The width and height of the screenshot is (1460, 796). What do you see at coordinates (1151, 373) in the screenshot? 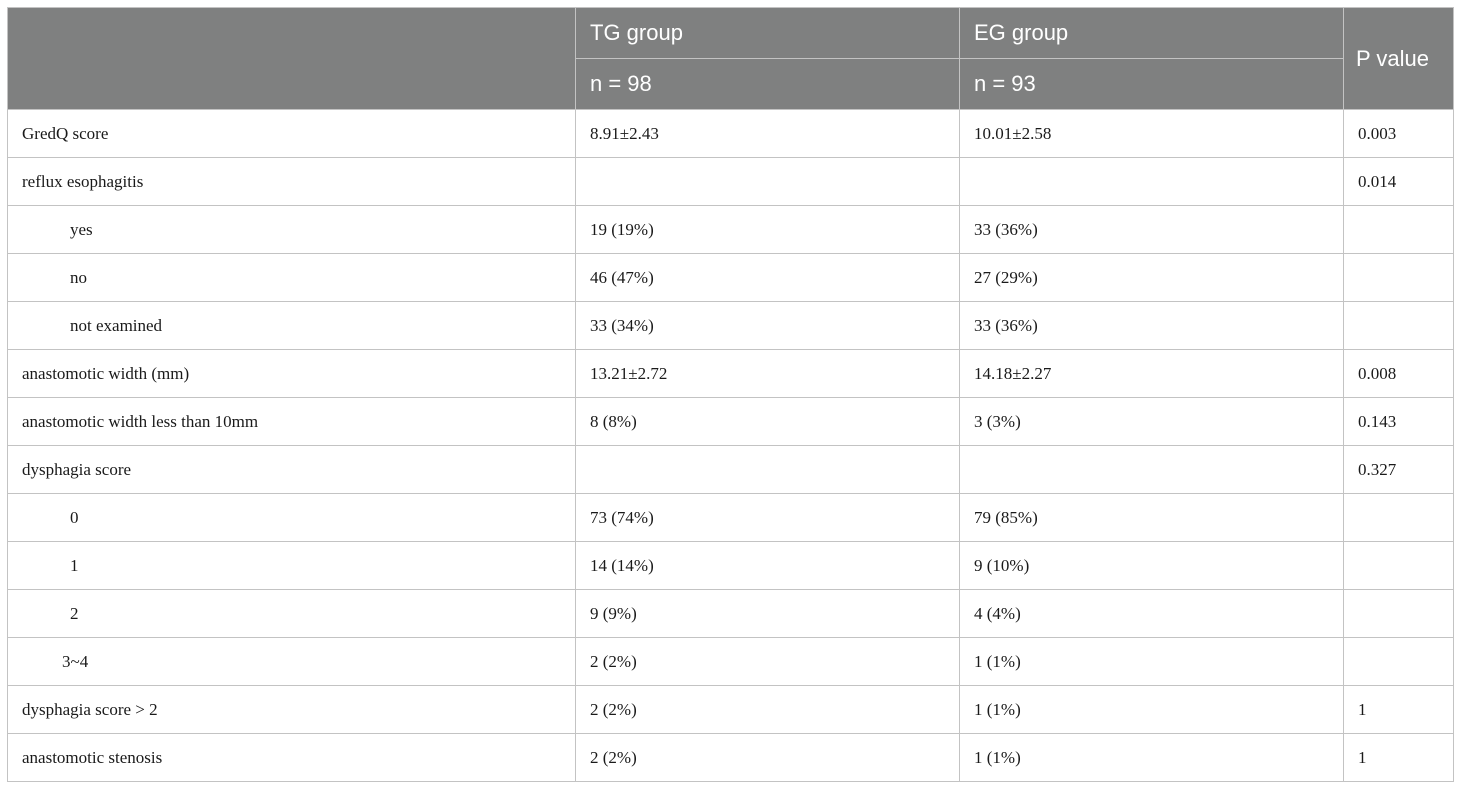
I see `eg-value: 14.18±2.27` at bounding box center [1151, 373].